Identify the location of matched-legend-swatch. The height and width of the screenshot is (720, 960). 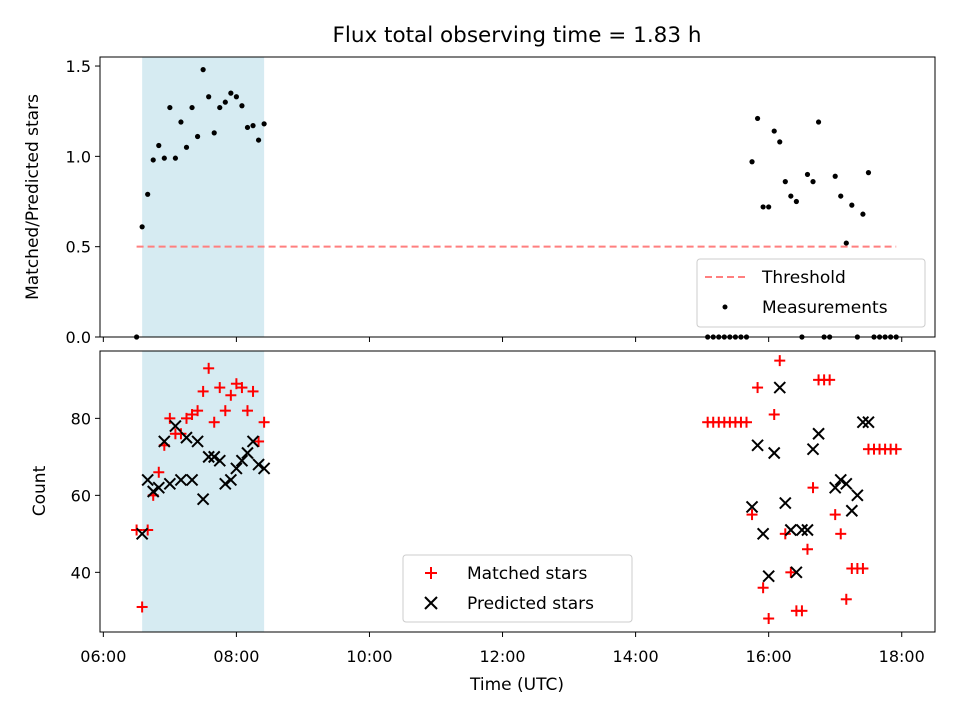
(431, 573).